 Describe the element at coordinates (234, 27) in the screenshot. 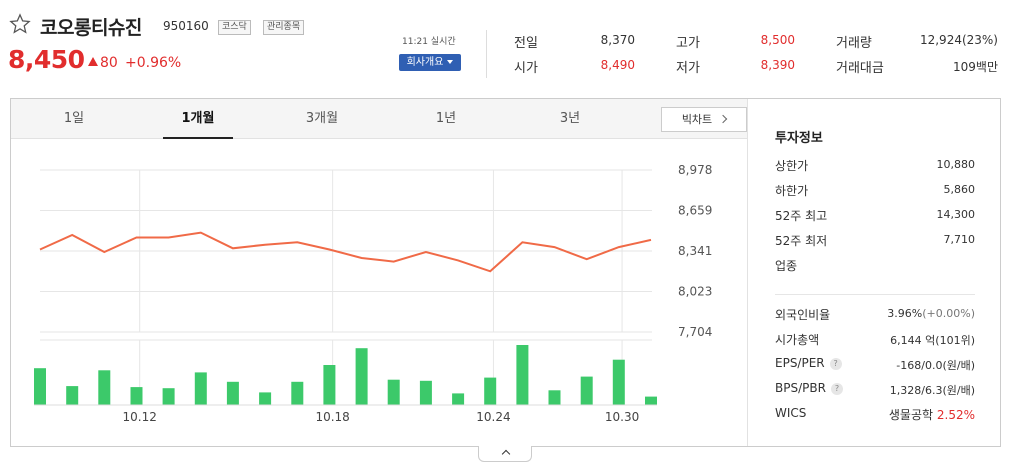

I see `market-badge: 코스닥` at that location.